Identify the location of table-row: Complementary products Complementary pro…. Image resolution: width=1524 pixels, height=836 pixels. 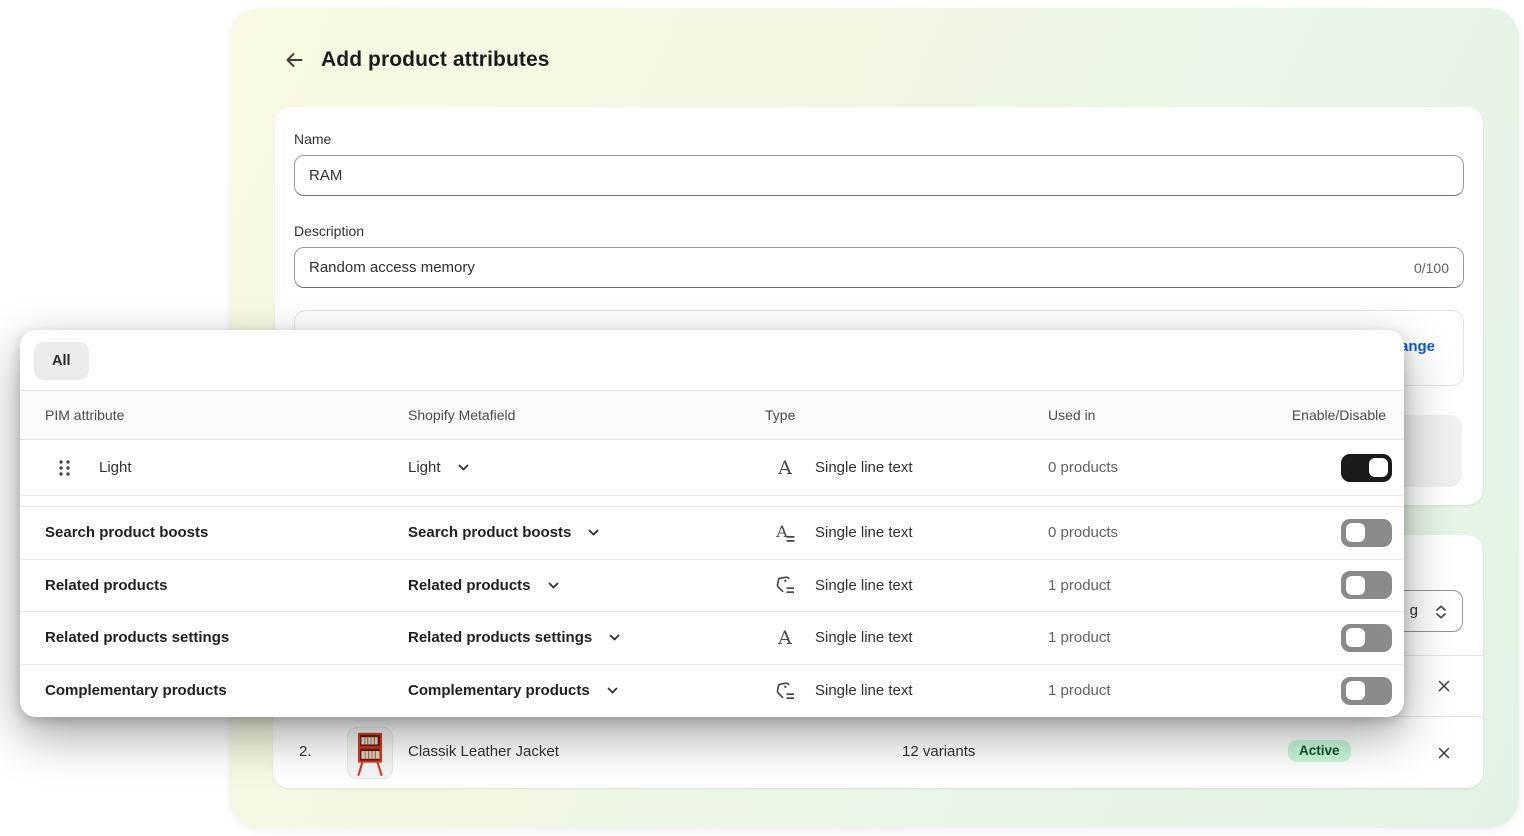
(712, 691).